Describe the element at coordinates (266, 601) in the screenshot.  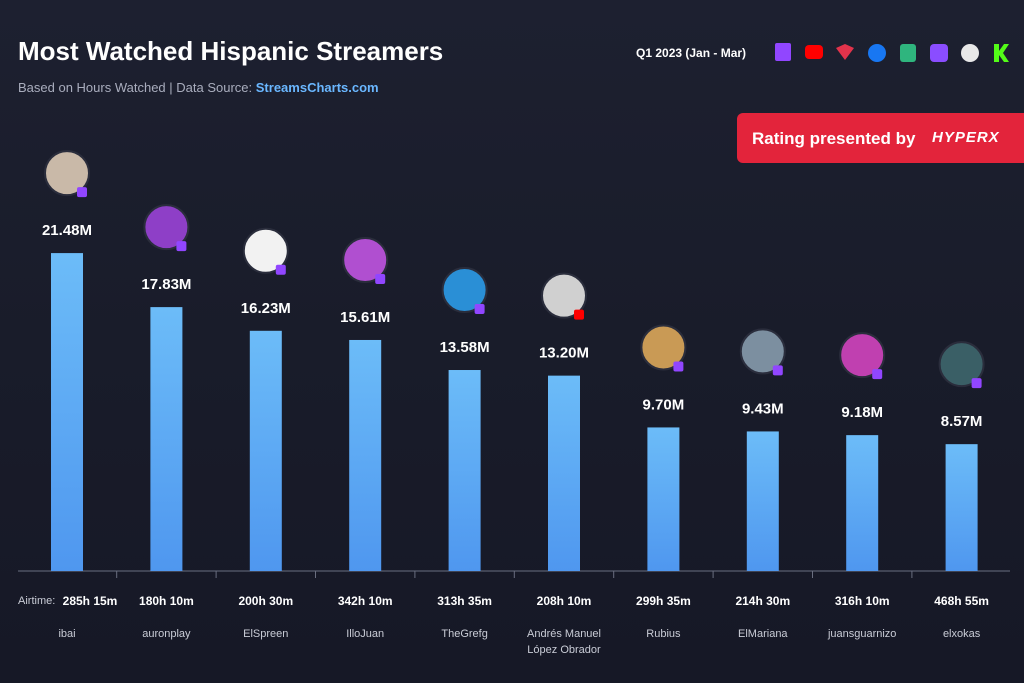
I see `airtime: 200h 30m` at that location.